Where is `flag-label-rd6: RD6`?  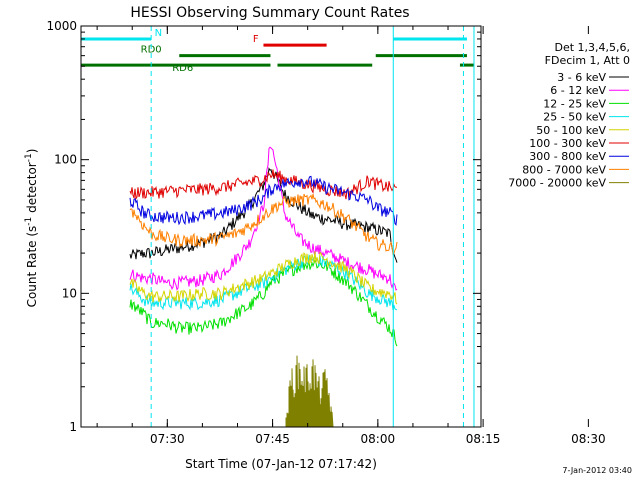 flag-label-rd6: RD6 is located at coordinates (182, 68).